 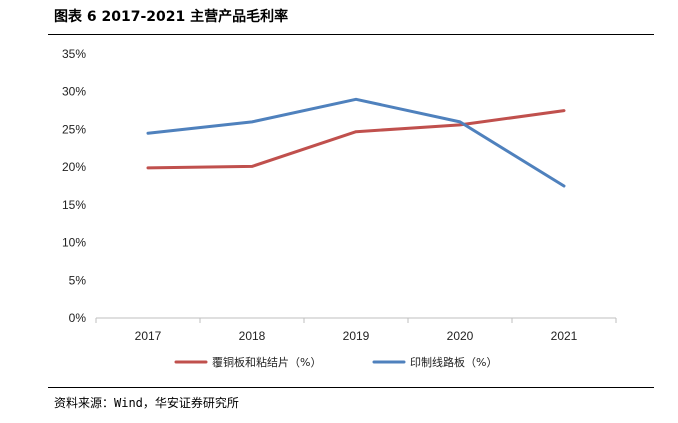 I want to click on bottom-rule, so click(x=351, y=387).